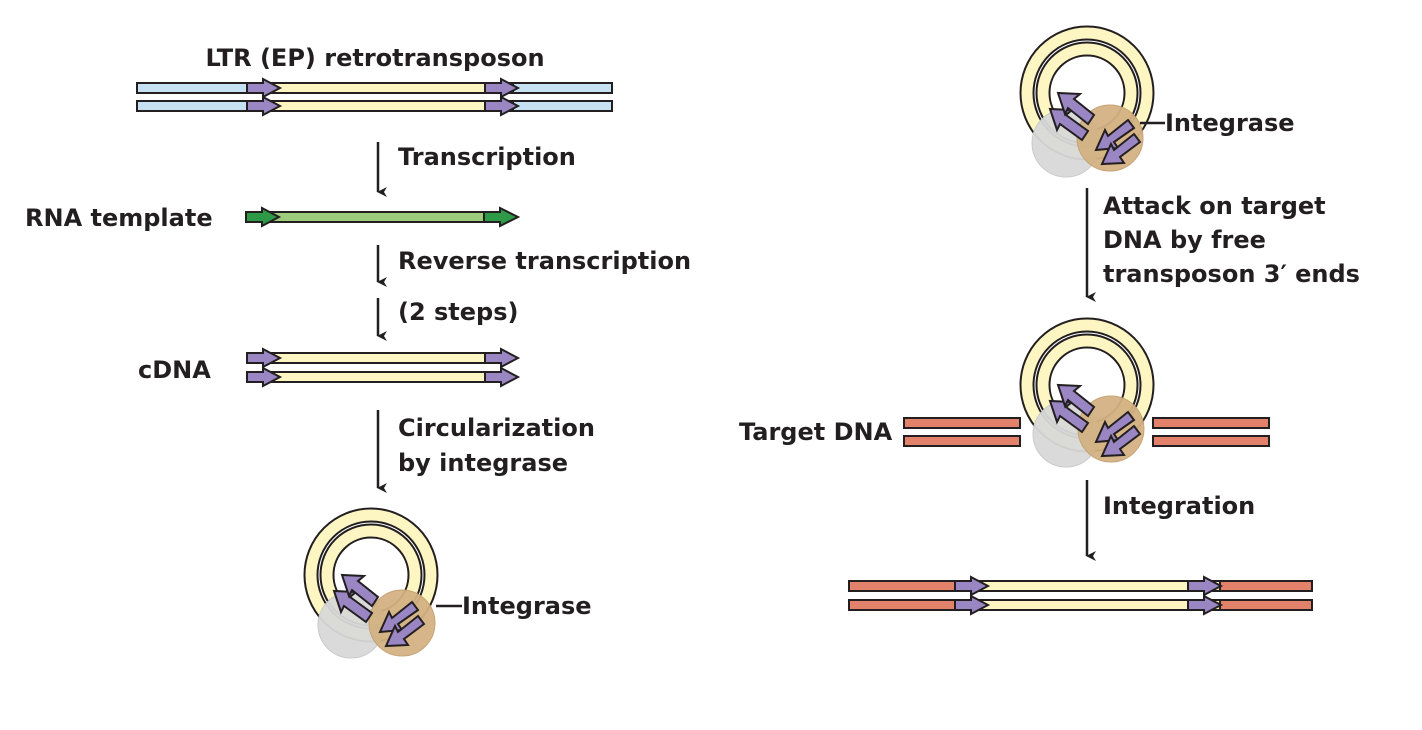 The width and height of the screenshot is (1422, 730). What do you see at coordinates (371, 583) in the screenshot?
I see `circular-intermediate-left` at bounding box center [371, 583].